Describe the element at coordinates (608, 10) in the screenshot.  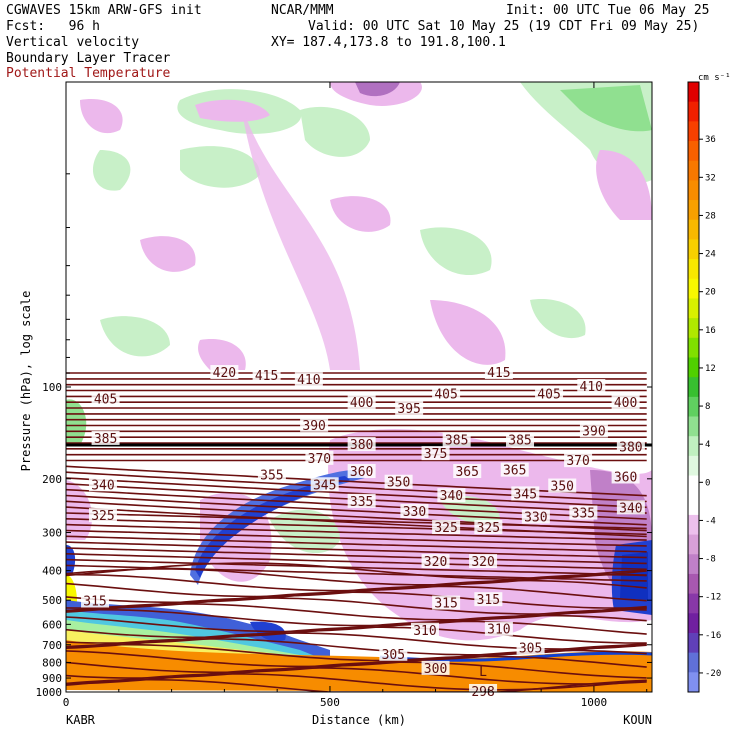
I see `init-time: Init: 00 UTC Tue 06 May 25` at that location.